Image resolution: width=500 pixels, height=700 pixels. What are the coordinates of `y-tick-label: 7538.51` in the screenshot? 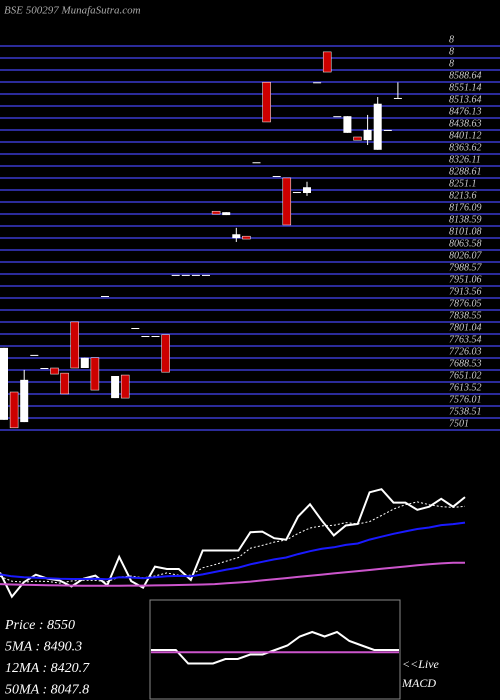 It's located at (465, 411).